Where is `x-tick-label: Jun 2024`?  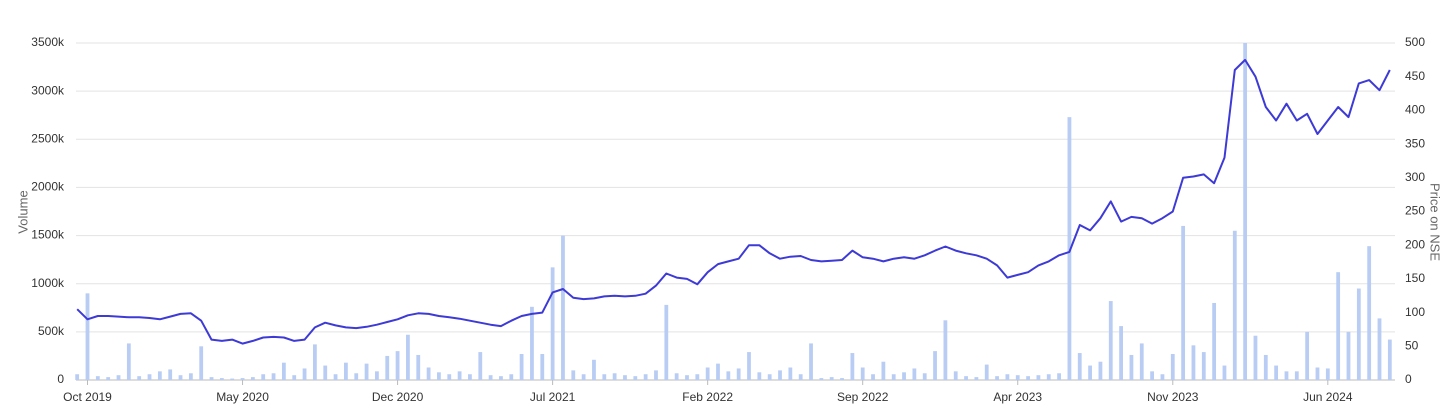 x-tick-label: Jun 2024 is located at coordinates (1328, 397).